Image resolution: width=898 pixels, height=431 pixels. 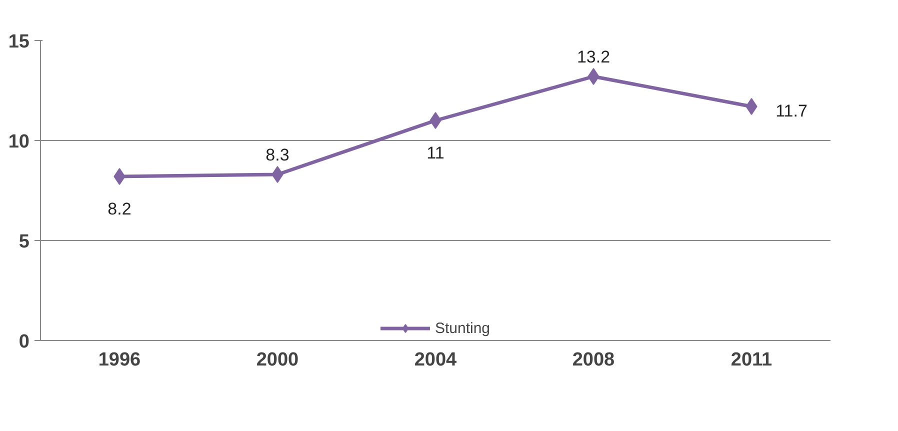 What do you see at coordinates (19, 142) in the screenshot?
I see `y-tick-label: 10` at bounding box center [19, 142].